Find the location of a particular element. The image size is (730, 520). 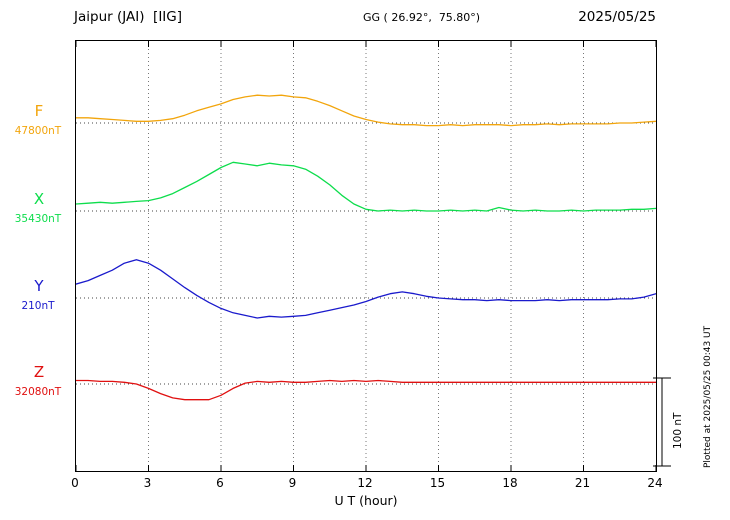

x-tick-label-3: 3 is located at coordinates (147, 483).